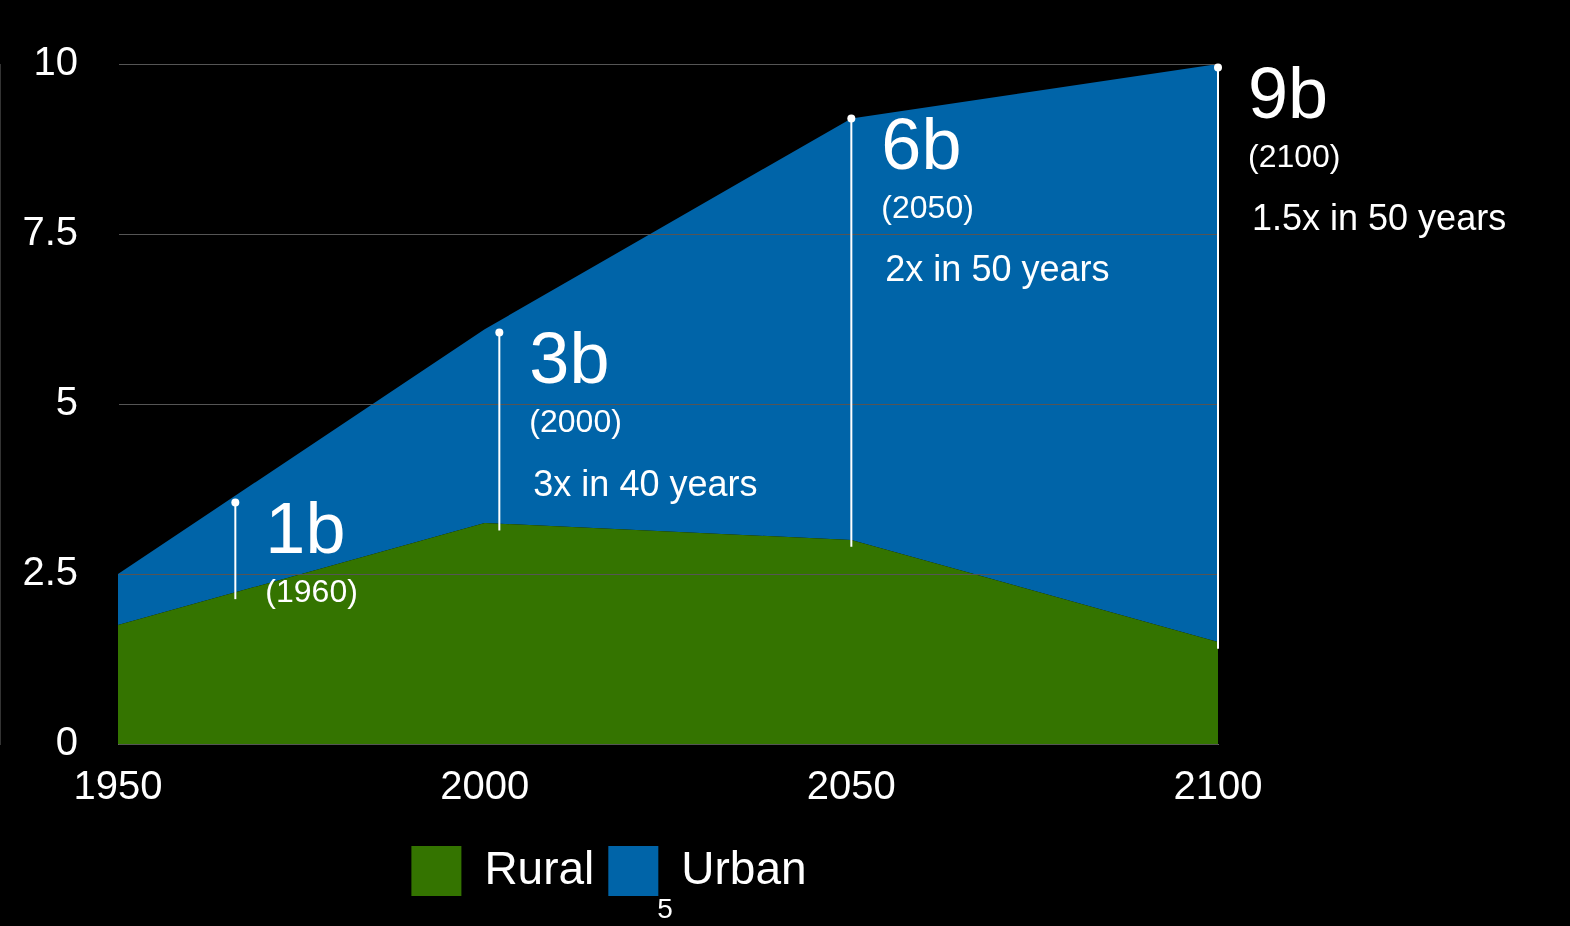 The width and height of the screenshot is (1570, 926). I want to click on x-tick-label: 1950, so click(118, 785).